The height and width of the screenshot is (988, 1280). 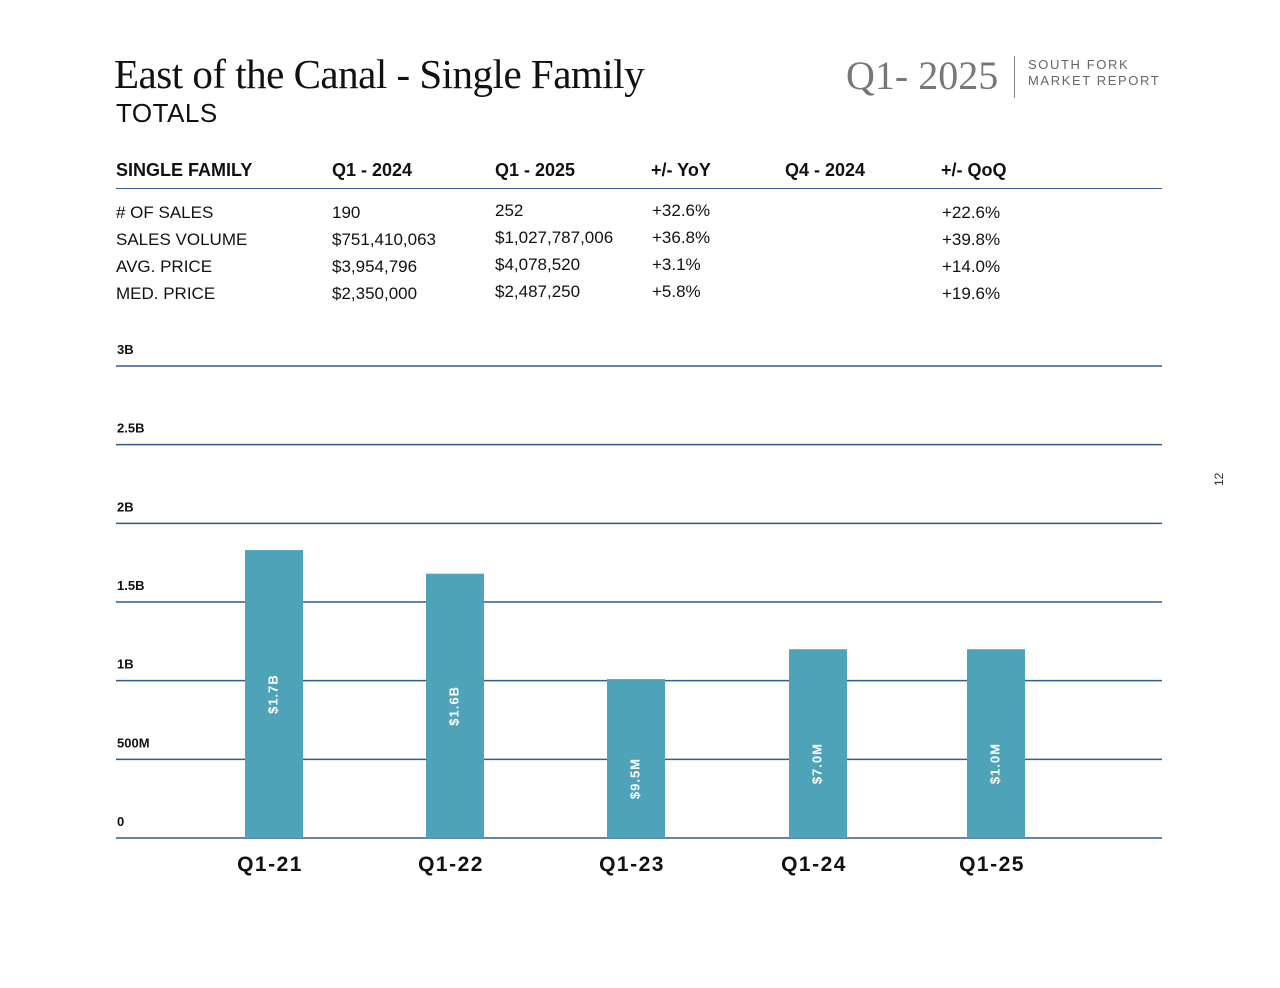 What do you see at coordinates (634, 778) in the screenshot?
I see `bar-data-label: $9.5M` at bounding box center [634, 778].